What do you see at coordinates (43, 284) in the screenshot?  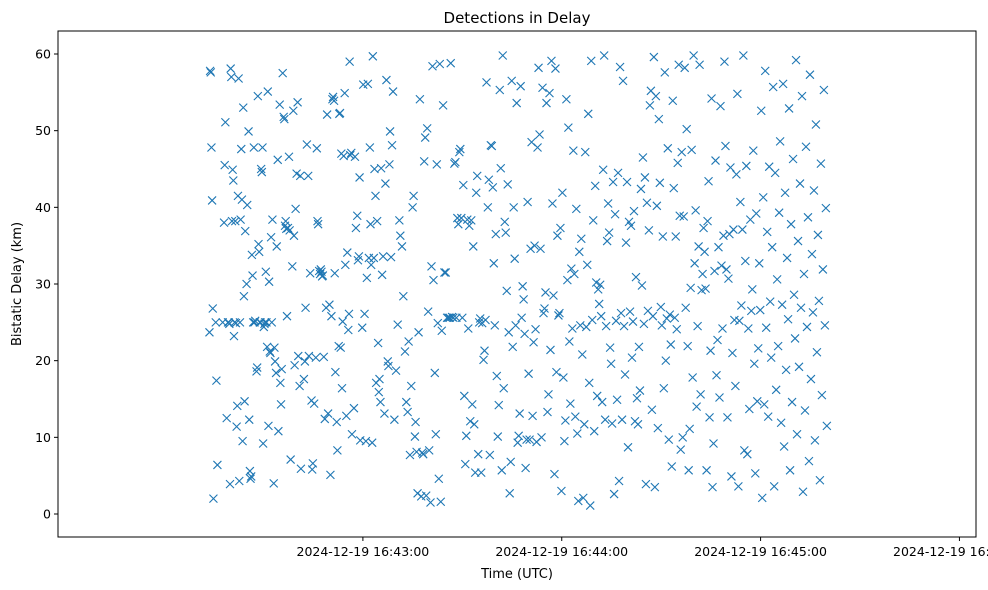 I see `y-tick-label: 30` at bounding box center [43, 284].